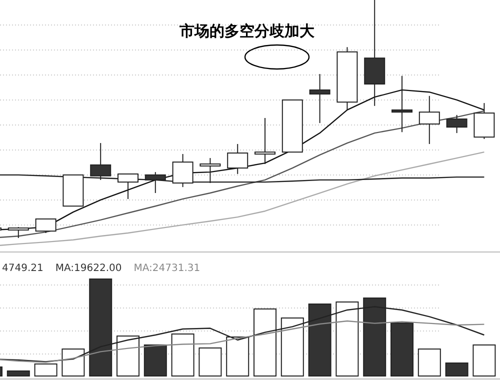 This screenshot has width=500, height=381. I want to click on text: MA:24731.31, so click(167, 268).